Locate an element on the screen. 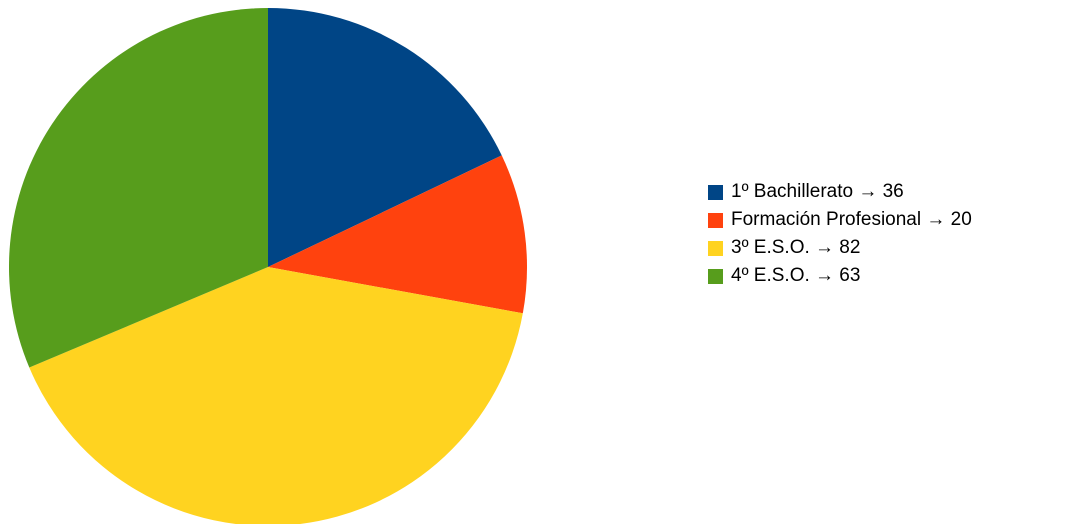 The image size is (1068, 524). legend-label-4-eso: 4º E.S.O. → 63 is located at coordinates (796, 275).